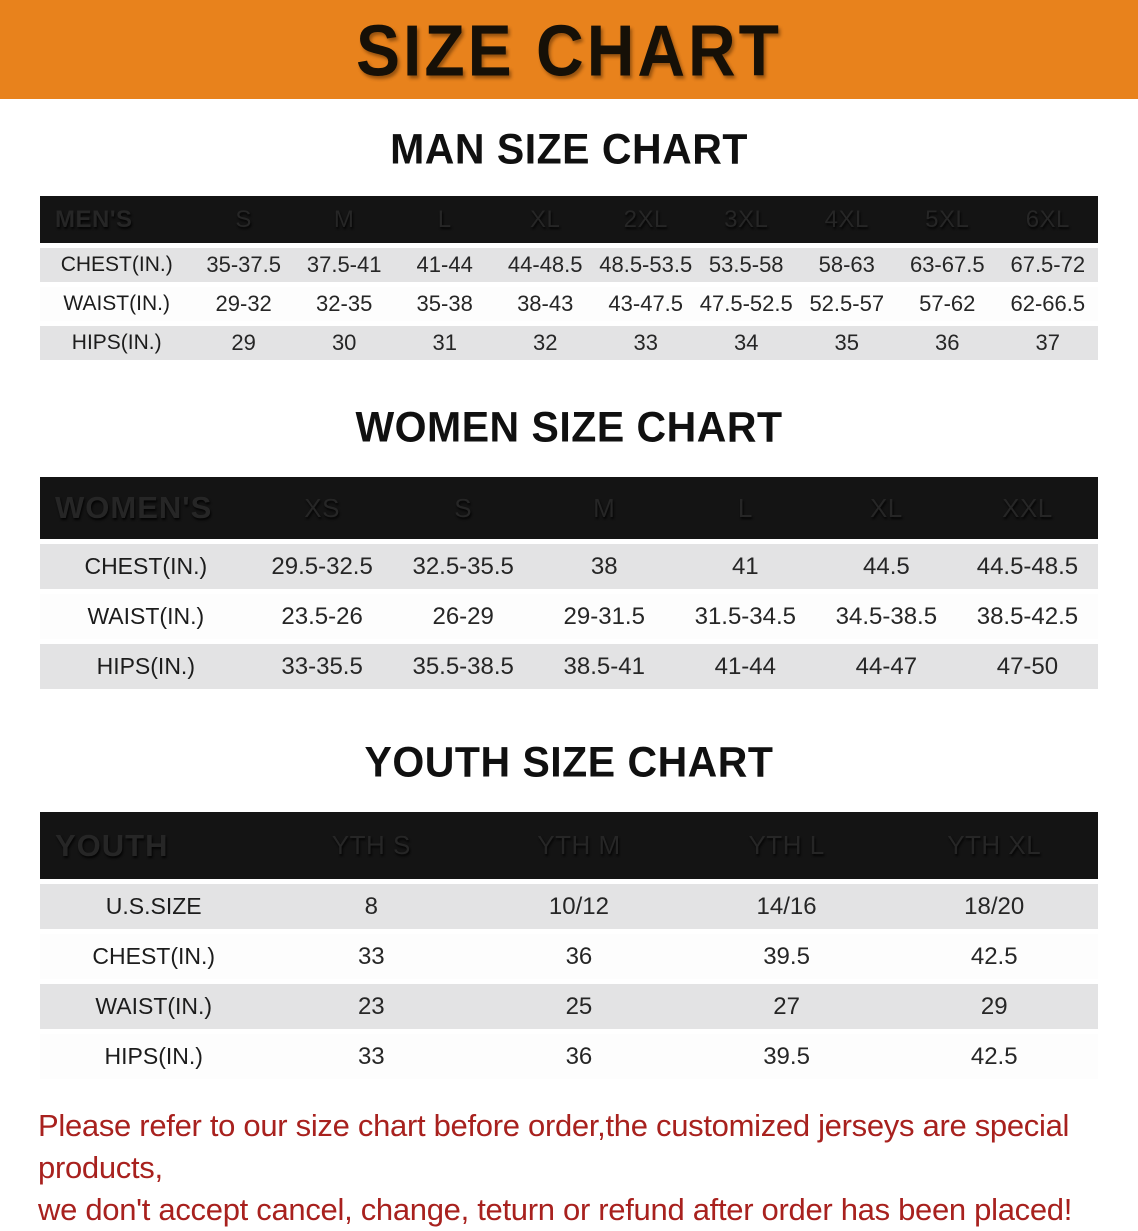 This screenshot has height=1231, width=1138. Describe the element at coordinates (745, 566) in the screenshot. I see `value-cell: 41` at that location.